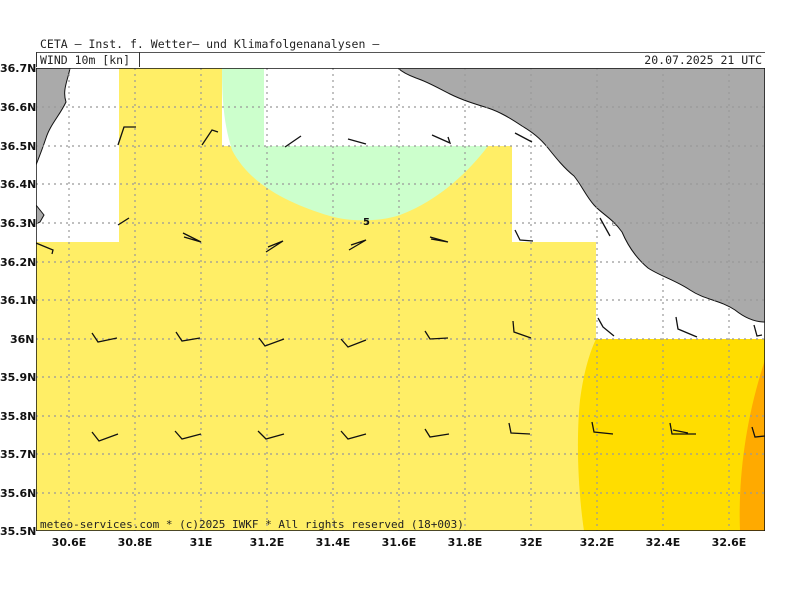 The width and height of the screenshot is (800, 600). I want to click on parameter-box, so click(88, 59).